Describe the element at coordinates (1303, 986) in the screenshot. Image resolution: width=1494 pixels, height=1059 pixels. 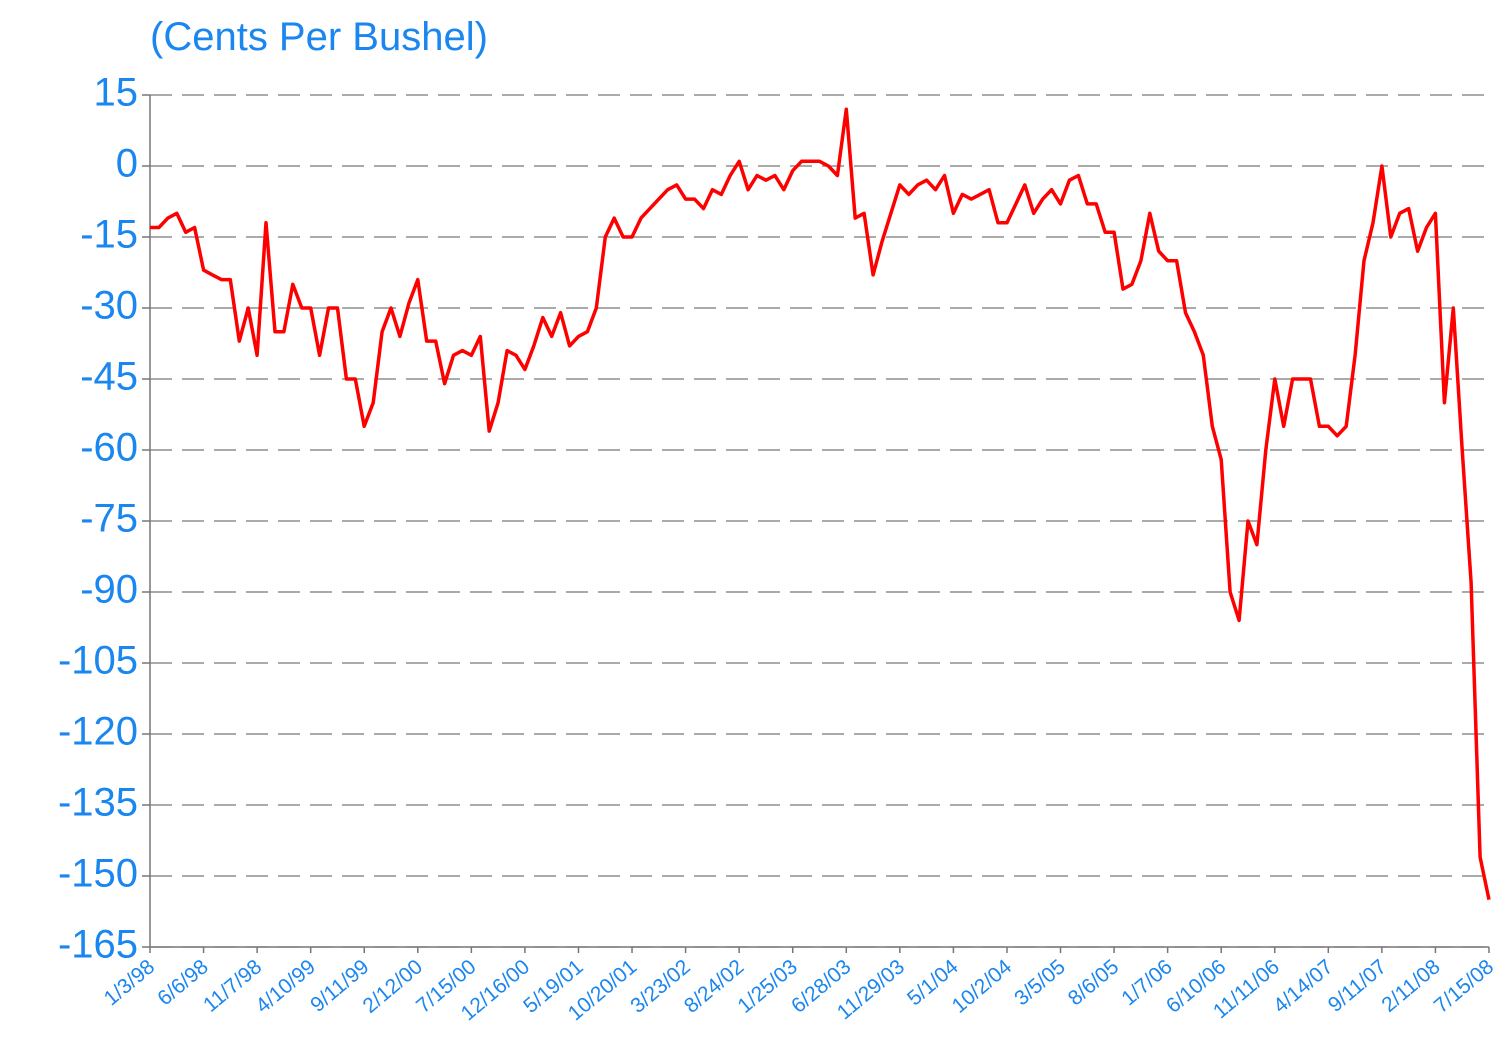
I see `x-tick-label: 4/14/07` at that location.